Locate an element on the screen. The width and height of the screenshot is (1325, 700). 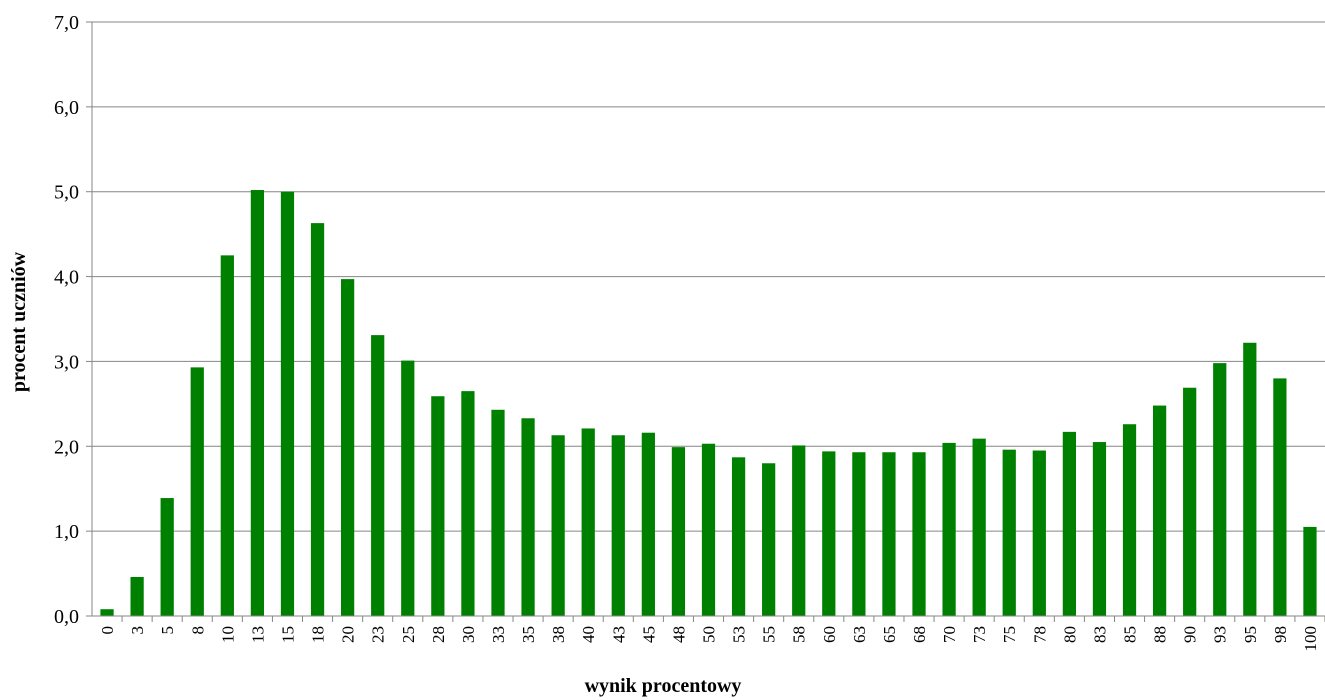
x-tick-label: 53 is located at coordinates (739, 634).